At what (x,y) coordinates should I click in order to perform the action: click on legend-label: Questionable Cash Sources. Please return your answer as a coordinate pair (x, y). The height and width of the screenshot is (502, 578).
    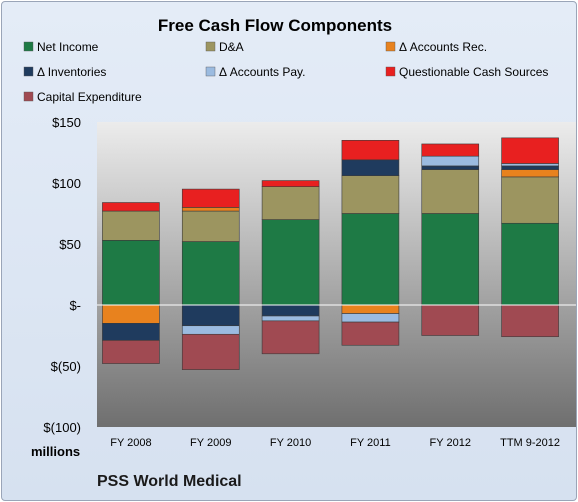
    Looking at the image, I should click on (473, 72).